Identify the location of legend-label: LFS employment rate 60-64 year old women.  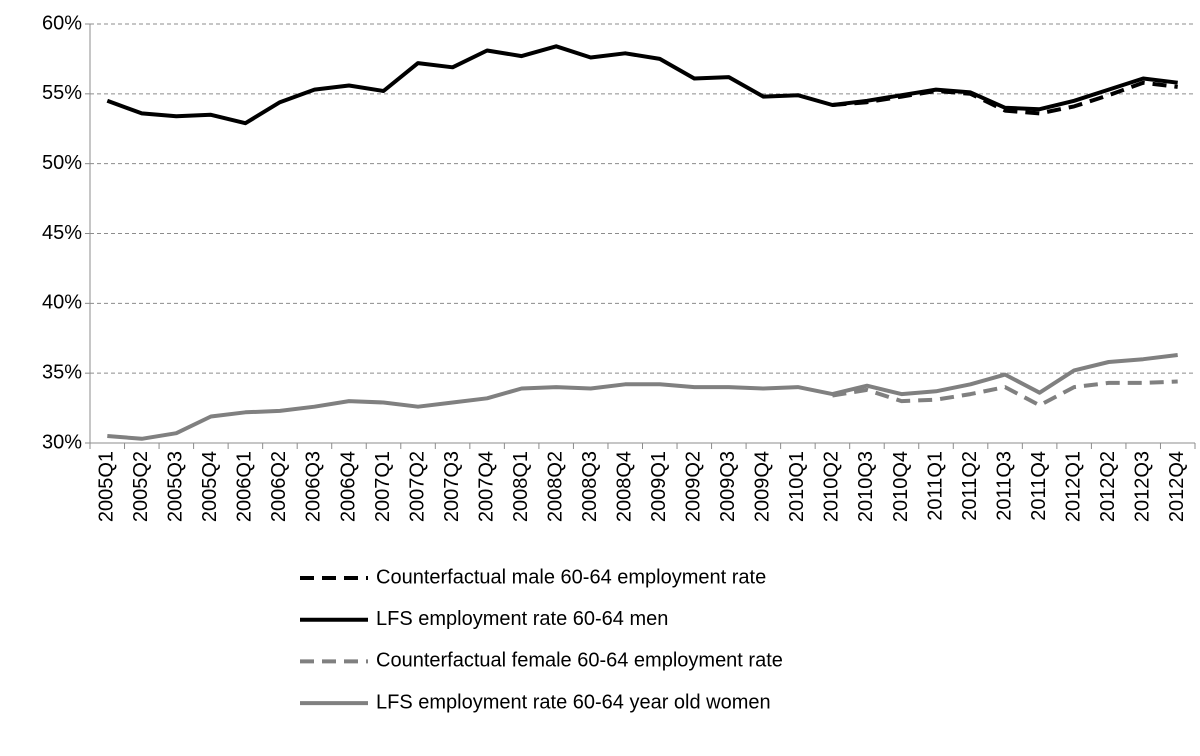
(573, 702).